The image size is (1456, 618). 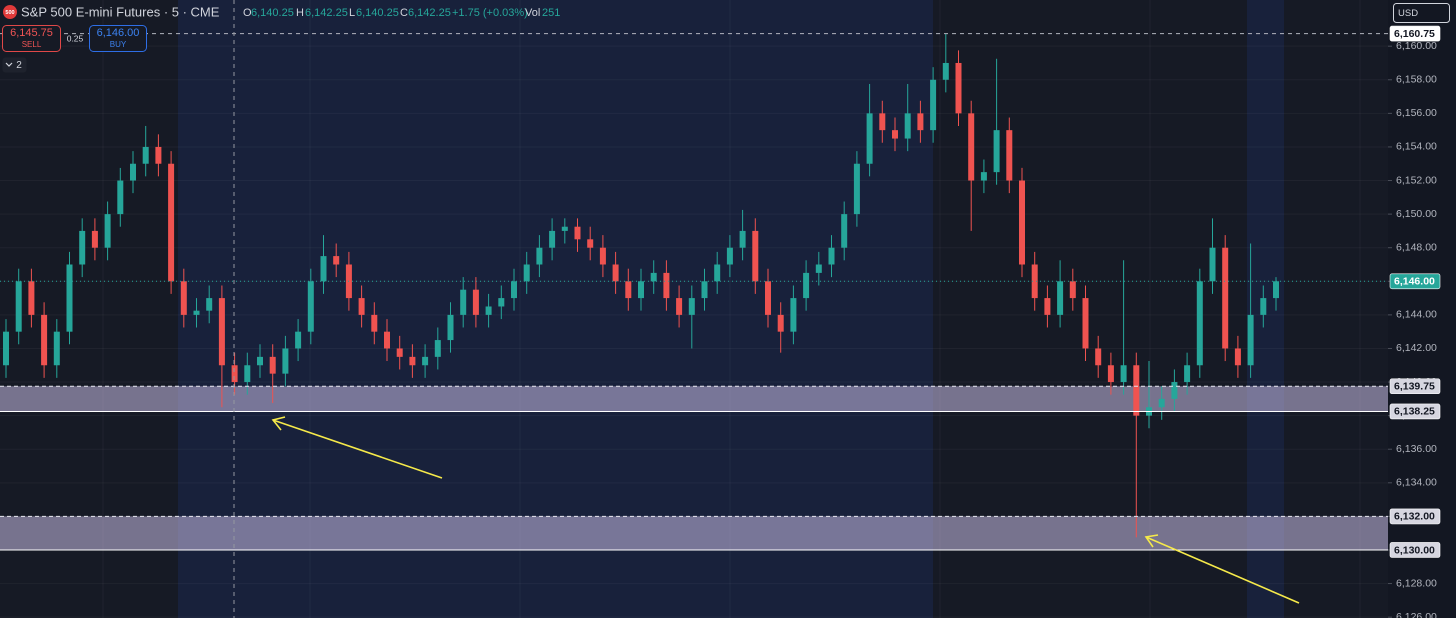 What do you see at coordinates (1416, 614) in the screenshot?
I see `y-tick-label: 6,126.00` at bounding box center [1416, 614].